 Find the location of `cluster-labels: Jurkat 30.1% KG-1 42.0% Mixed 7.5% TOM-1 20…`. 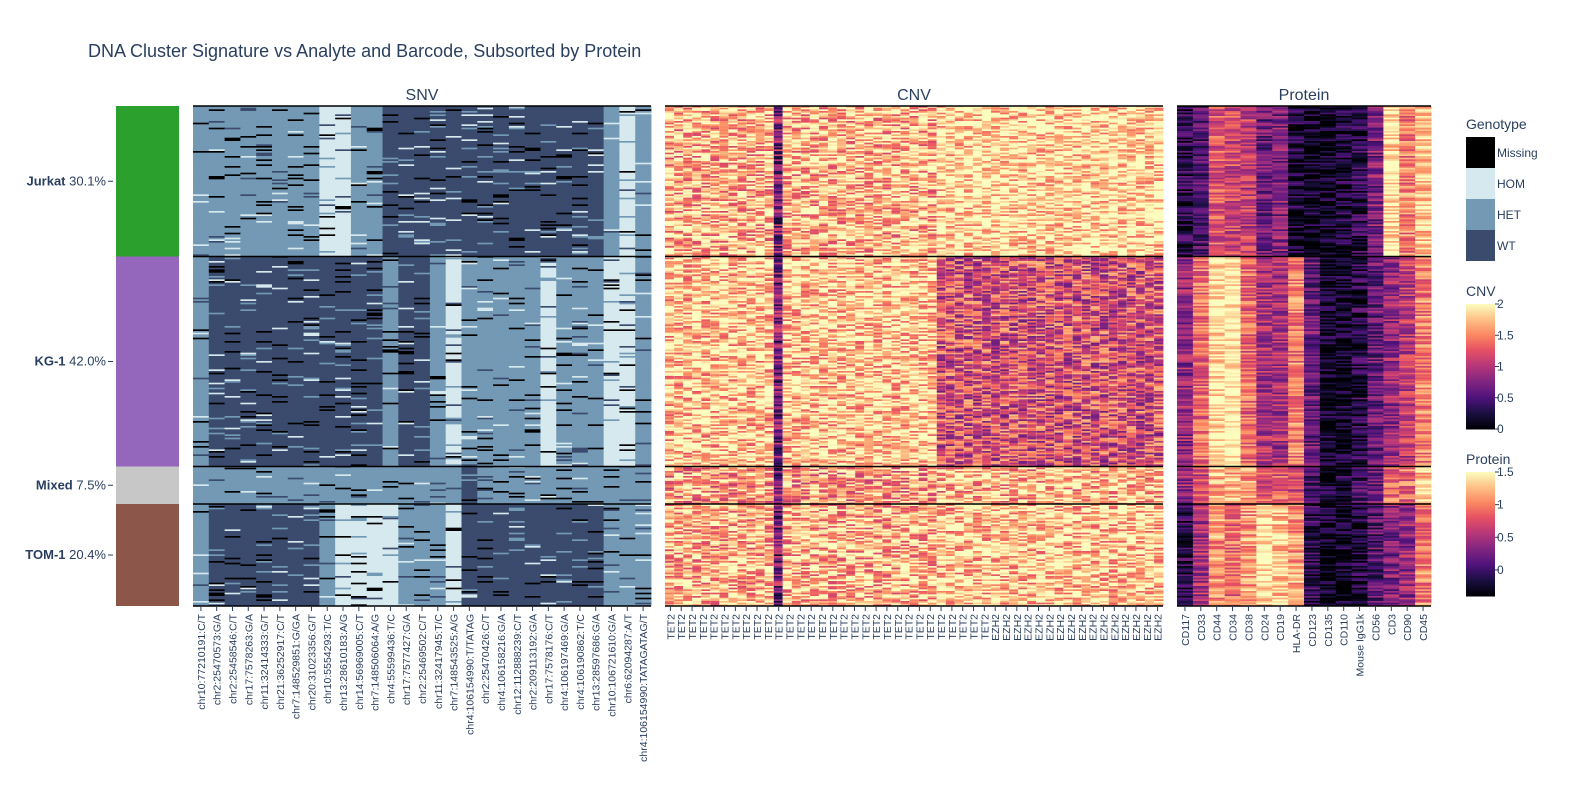

cluster-labels: Jurkat 30.1% KG-1 42.0% Mixed 7.5% TOM-1 20… is located at coordinates (69, 367).